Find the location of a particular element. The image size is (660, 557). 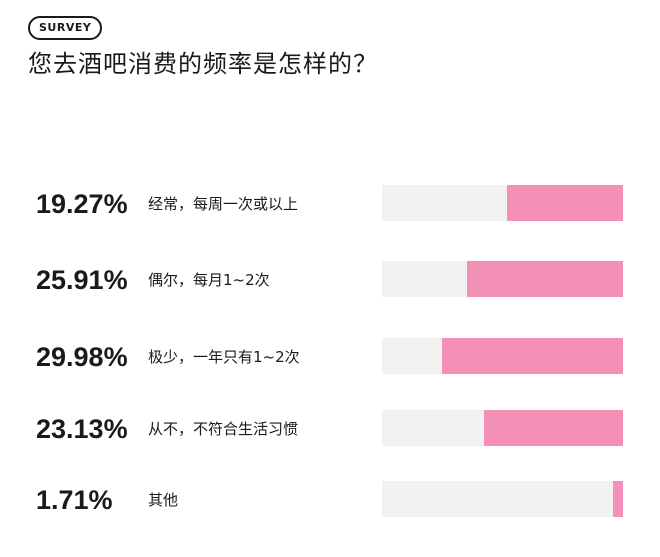

bar-value-label: 19.27% is located at coordinates (82, 204).